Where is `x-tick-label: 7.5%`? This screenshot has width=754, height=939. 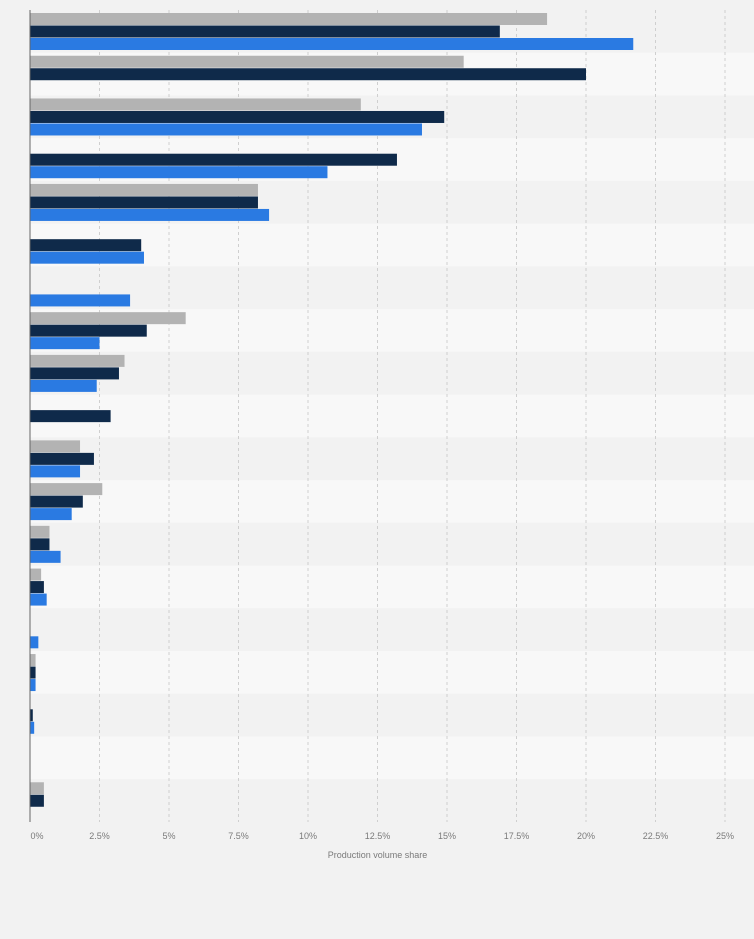
x-tick-label: 7.5% is located at coordinates (238, 836).